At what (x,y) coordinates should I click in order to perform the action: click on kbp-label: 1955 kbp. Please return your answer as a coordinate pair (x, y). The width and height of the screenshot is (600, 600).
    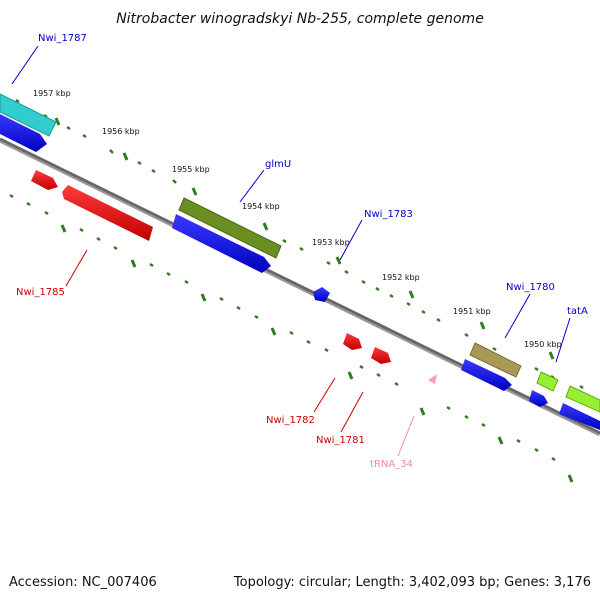
    Looking at the image, I should click on (191, 169).